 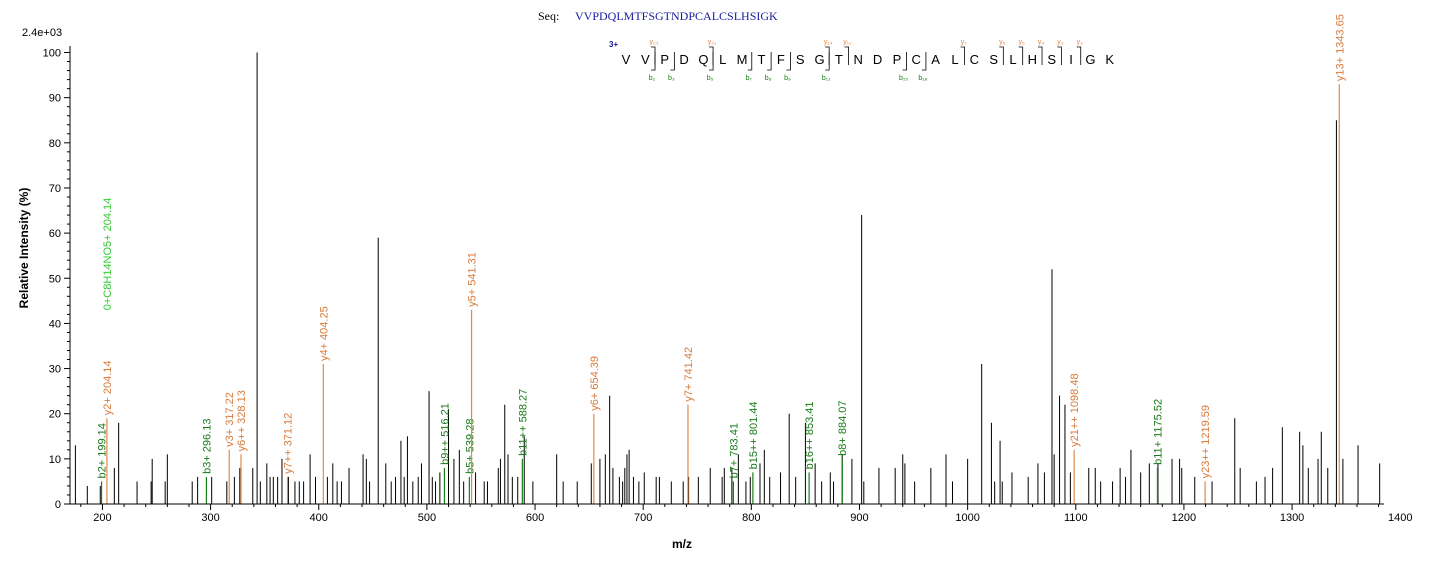 What do you see at coordinates (751, 518) in the screenshot?
I see `x-tick-label: 800` at bounding box center [751, 518].